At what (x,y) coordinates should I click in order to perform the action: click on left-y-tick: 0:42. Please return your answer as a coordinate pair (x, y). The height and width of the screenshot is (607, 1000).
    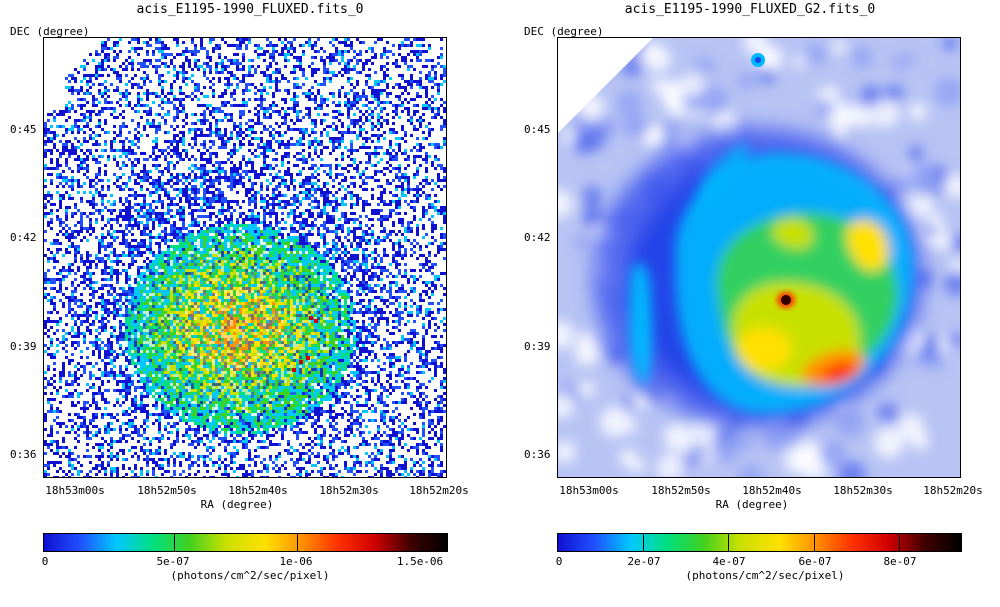
    Looking at the image, I should click on (23, 237).